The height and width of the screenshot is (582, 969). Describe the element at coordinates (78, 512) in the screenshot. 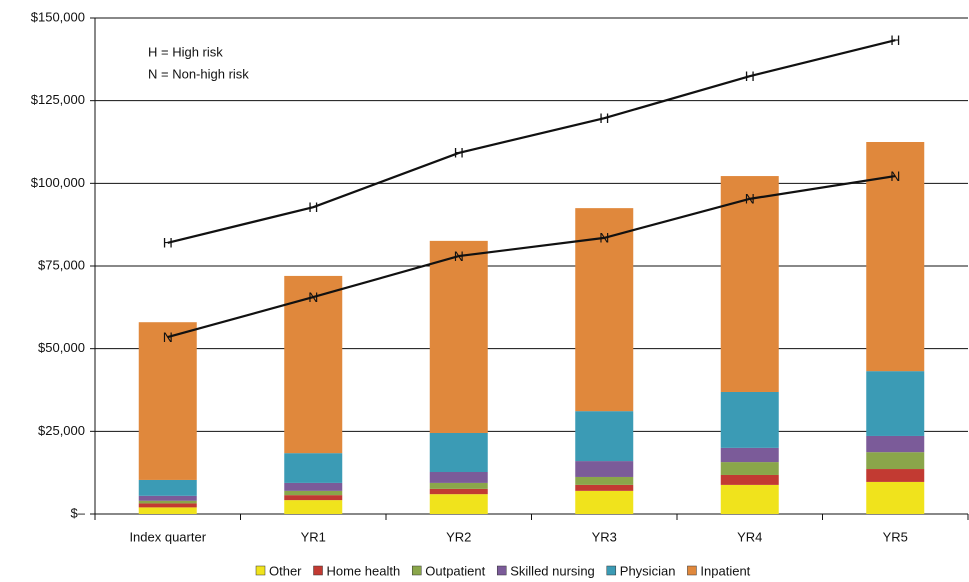

I see `y-tick-label: $–` at that location.